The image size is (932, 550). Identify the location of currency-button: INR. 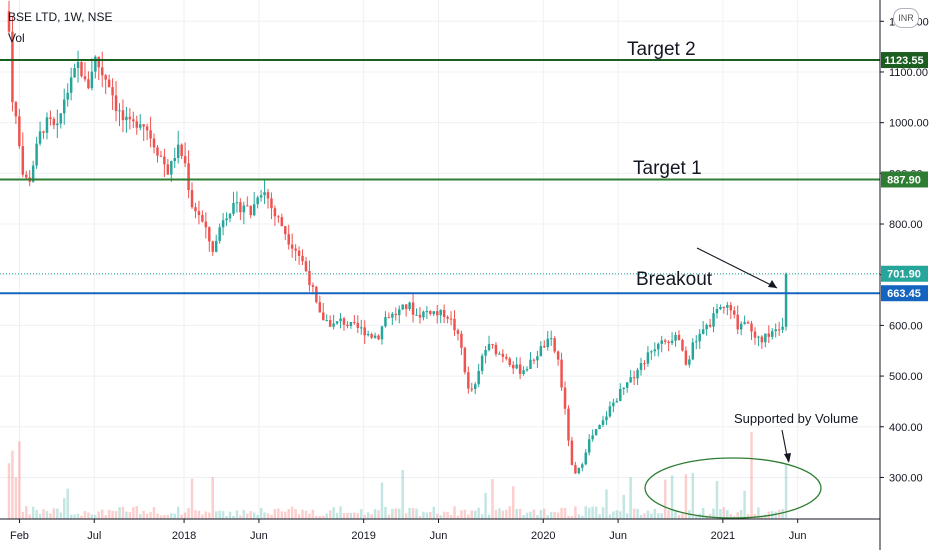
(906, 18).